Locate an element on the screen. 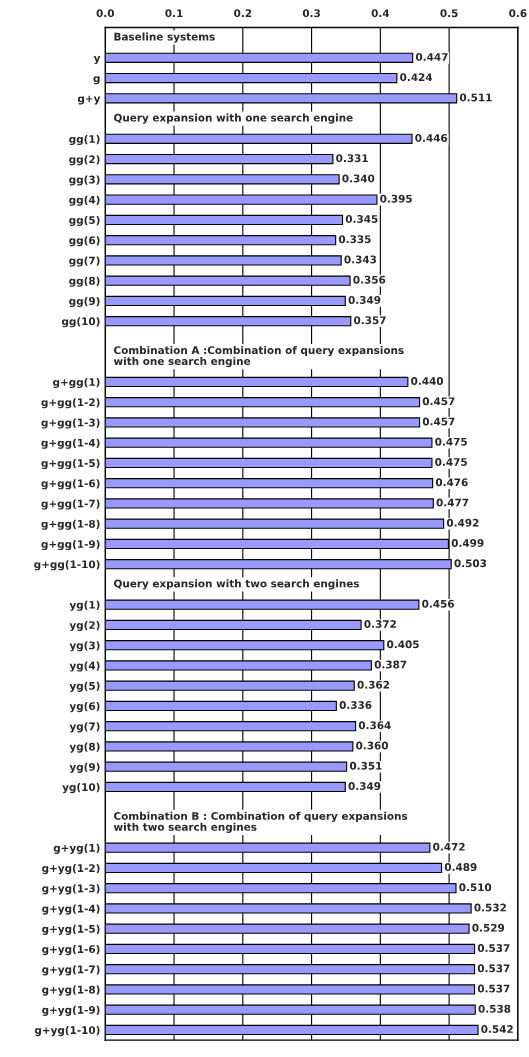 This screenshot has width=529, height=1057. data-label: 0.372 is located at coordinates (380, 624).